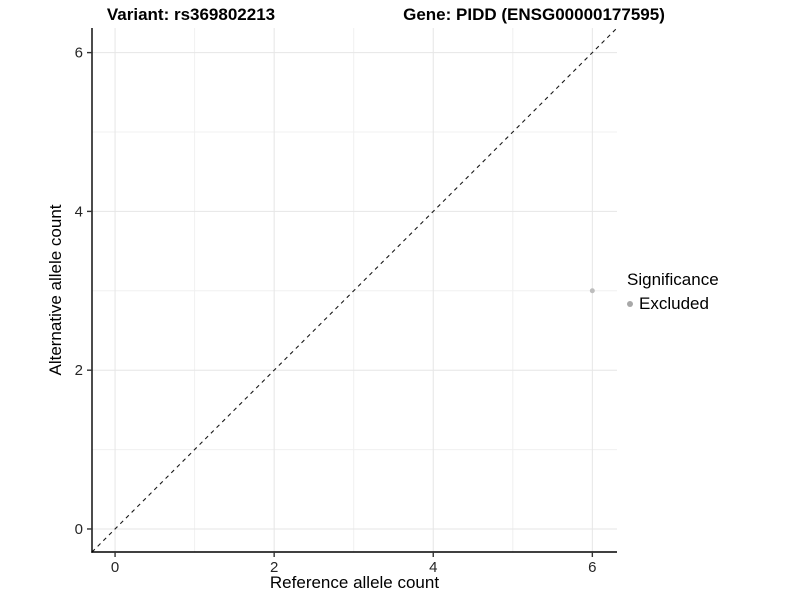  What do you see at coordinates (55, 290) in the screenshot?
I see `y-axis-title: Alternative allele count` at bounding box center [55, 290].